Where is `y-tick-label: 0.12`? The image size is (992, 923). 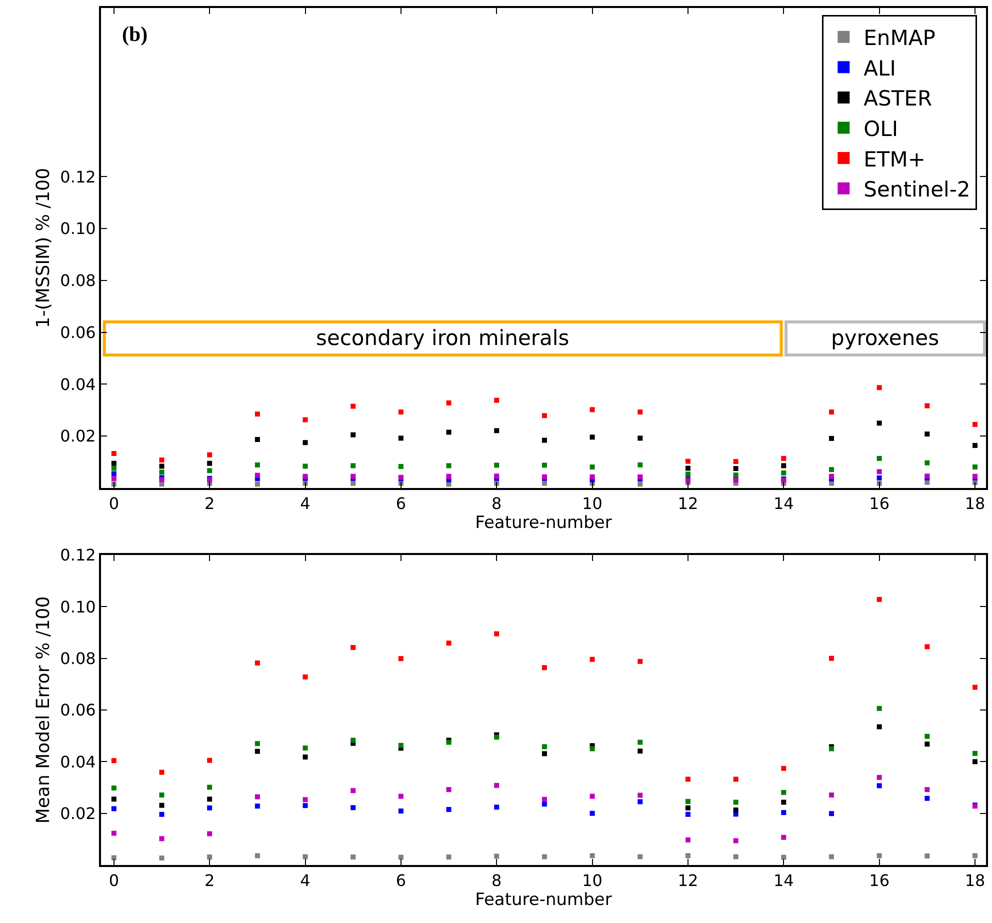
y-tick-label: 0.12 is located at coordinates (78, 555).